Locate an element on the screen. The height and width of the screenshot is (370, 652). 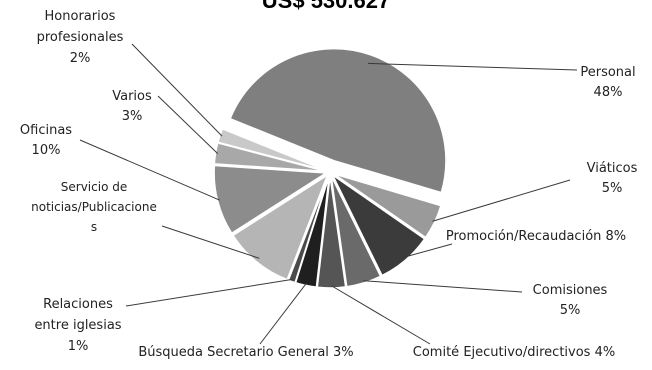
leader-line-relaciones is located at coordinates (209, 292).